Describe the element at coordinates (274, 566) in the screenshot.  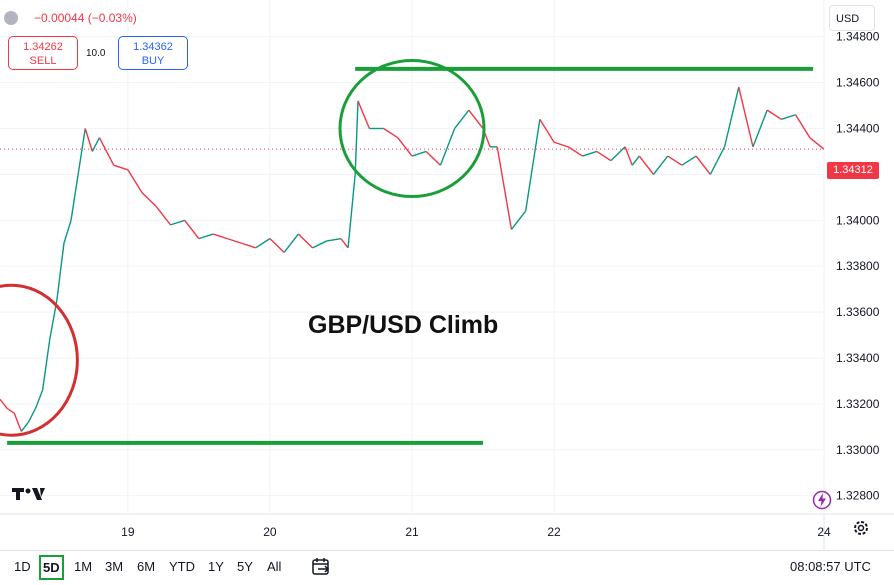
I see `range-all: All` at that location.